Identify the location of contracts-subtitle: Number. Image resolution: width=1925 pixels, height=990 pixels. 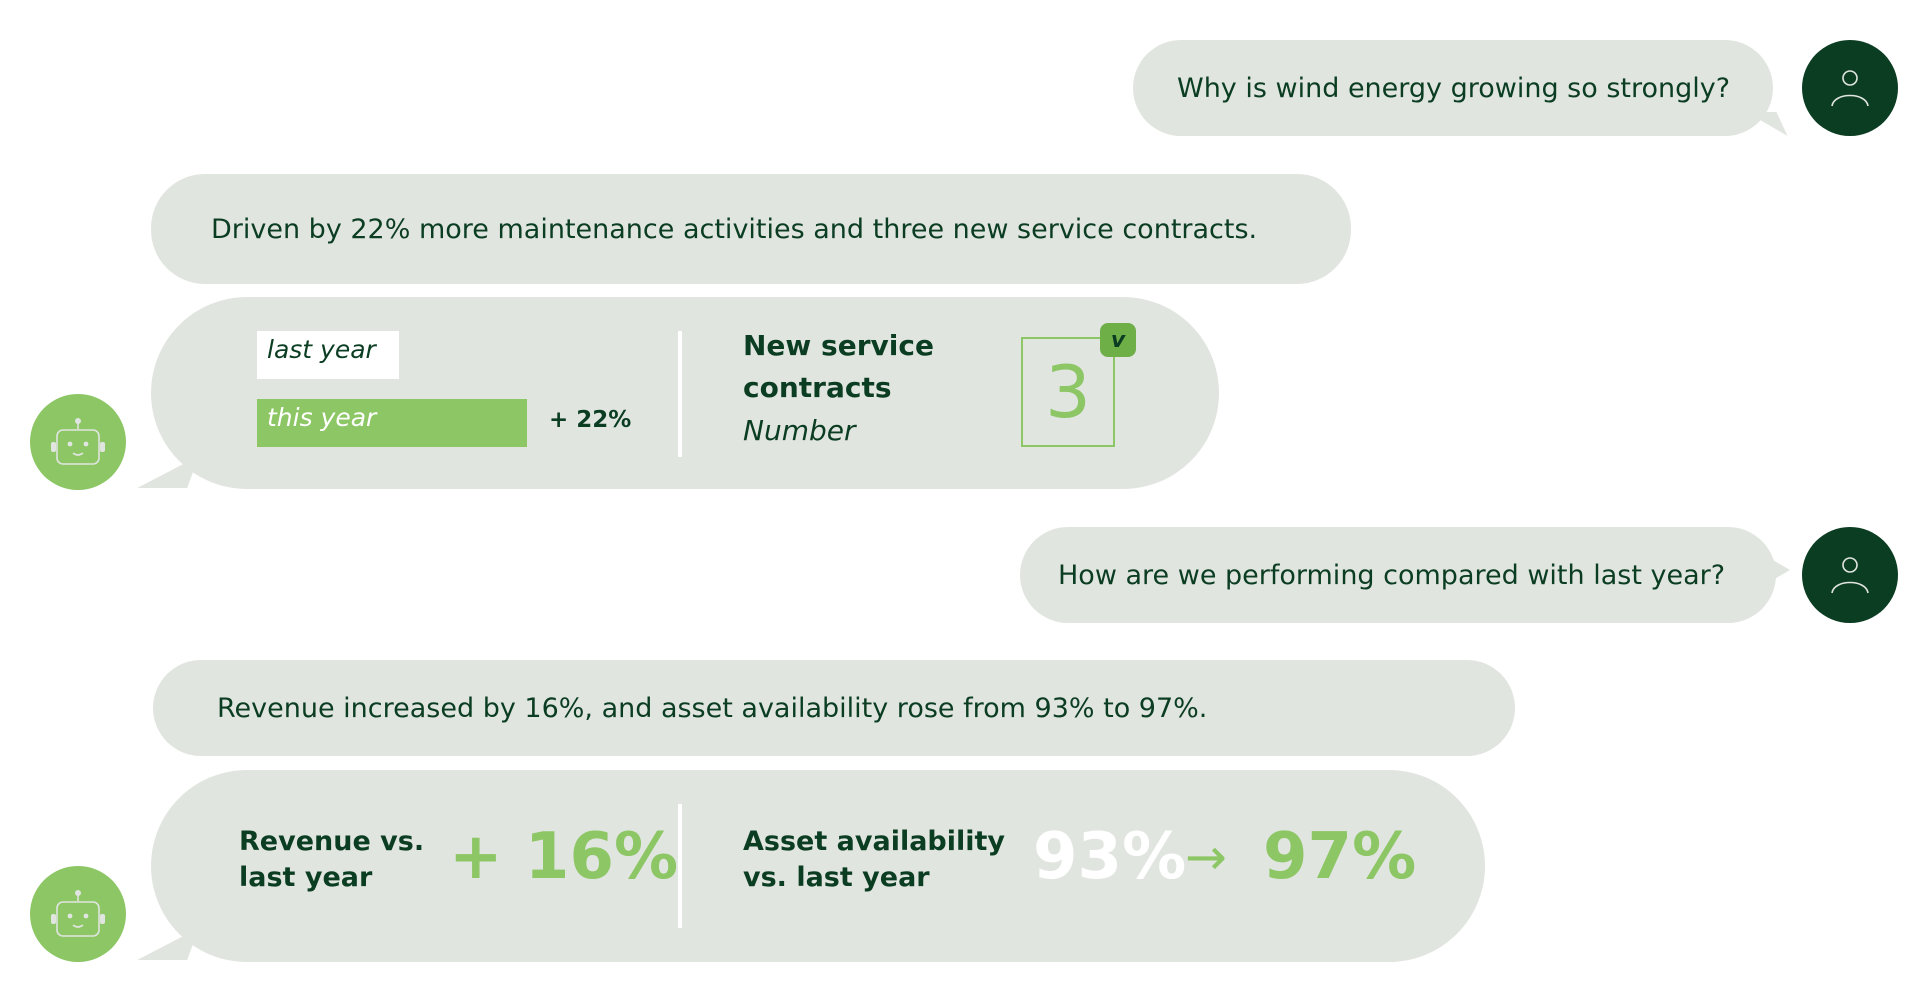
(799, 430).